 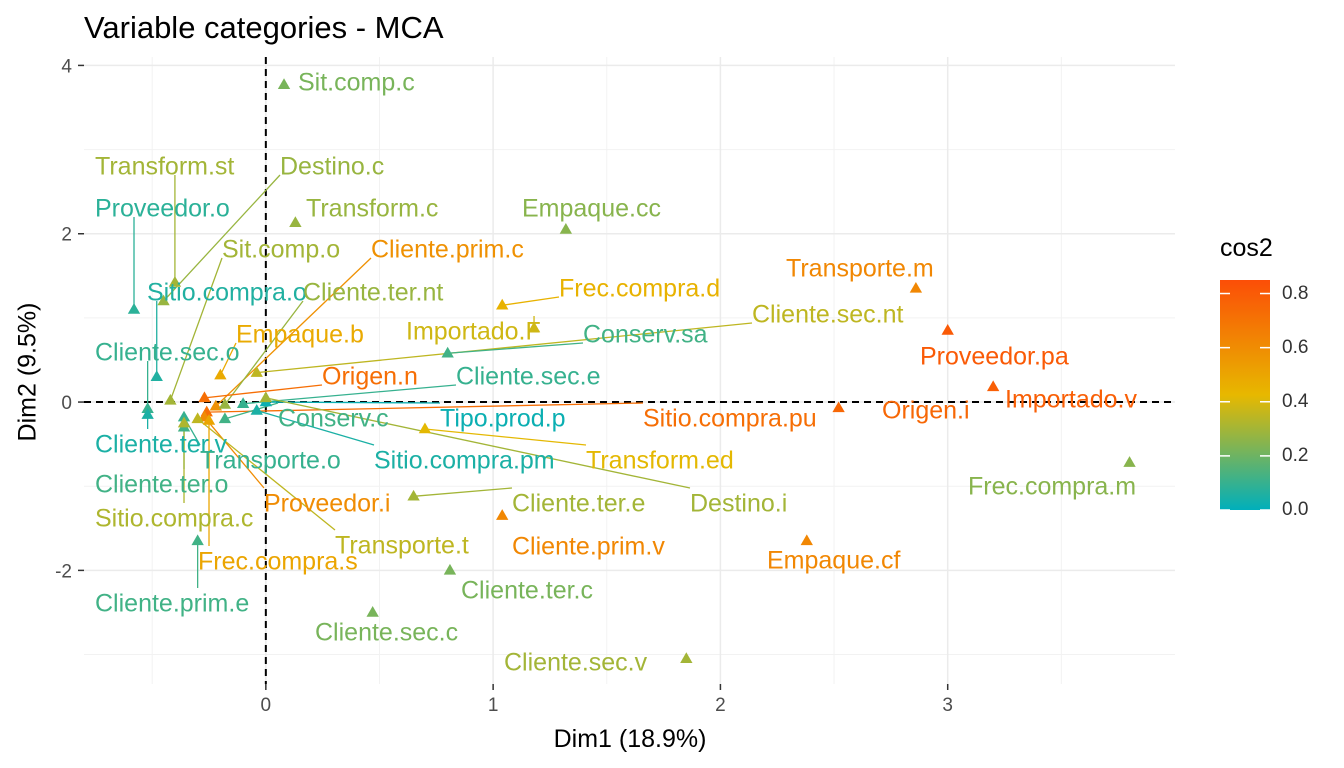 I want to click on connector-sitio-compra-pu, so click(x=425, y=407).